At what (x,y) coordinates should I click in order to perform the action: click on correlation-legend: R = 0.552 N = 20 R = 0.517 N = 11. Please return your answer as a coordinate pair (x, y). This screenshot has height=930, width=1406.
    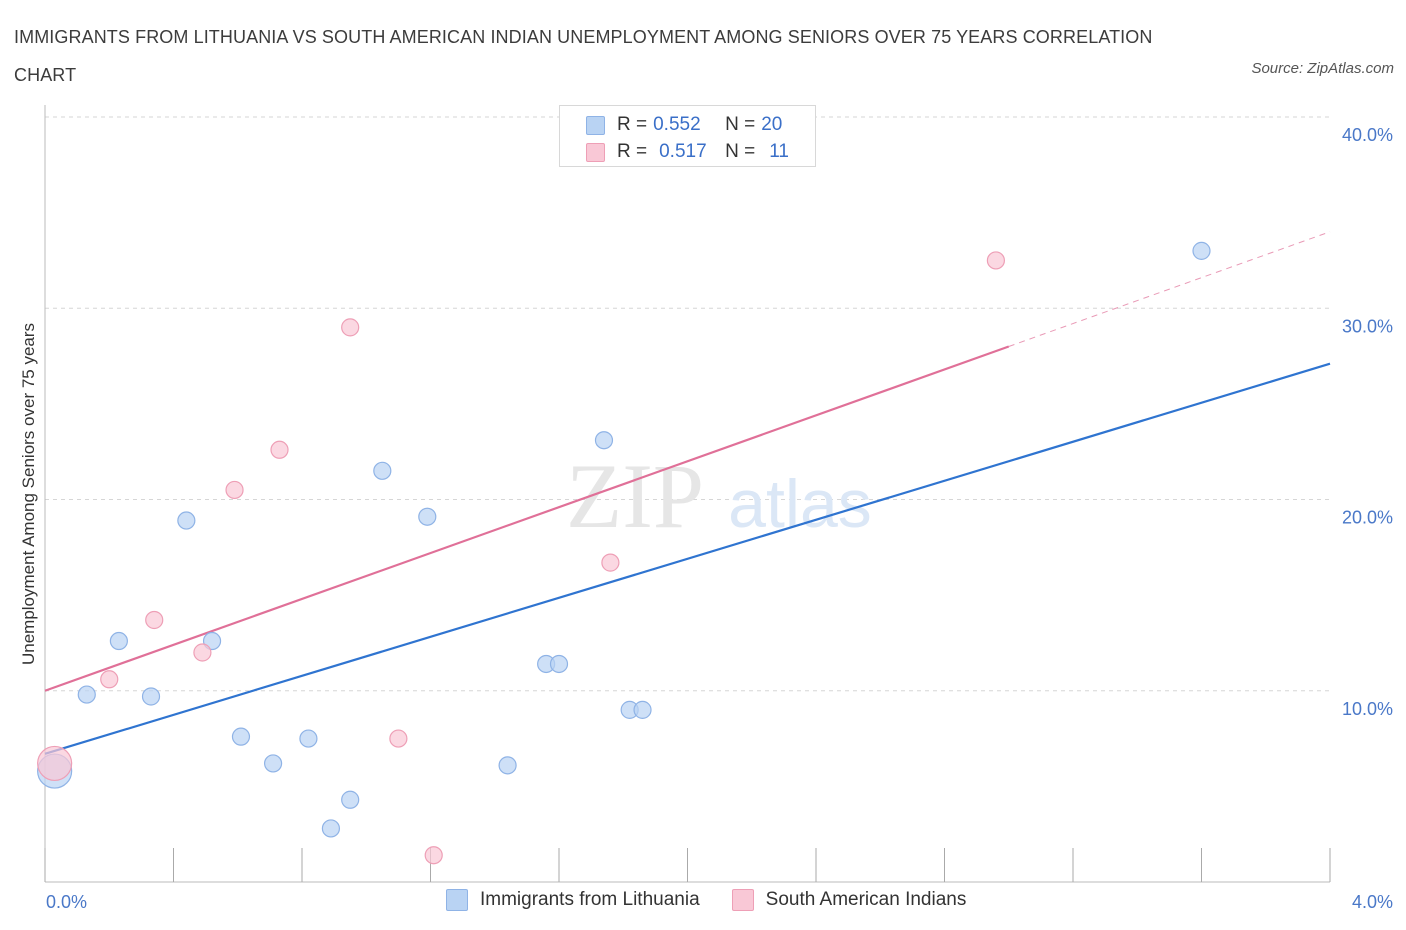
    Looking at the image, I should click on (687, 136).